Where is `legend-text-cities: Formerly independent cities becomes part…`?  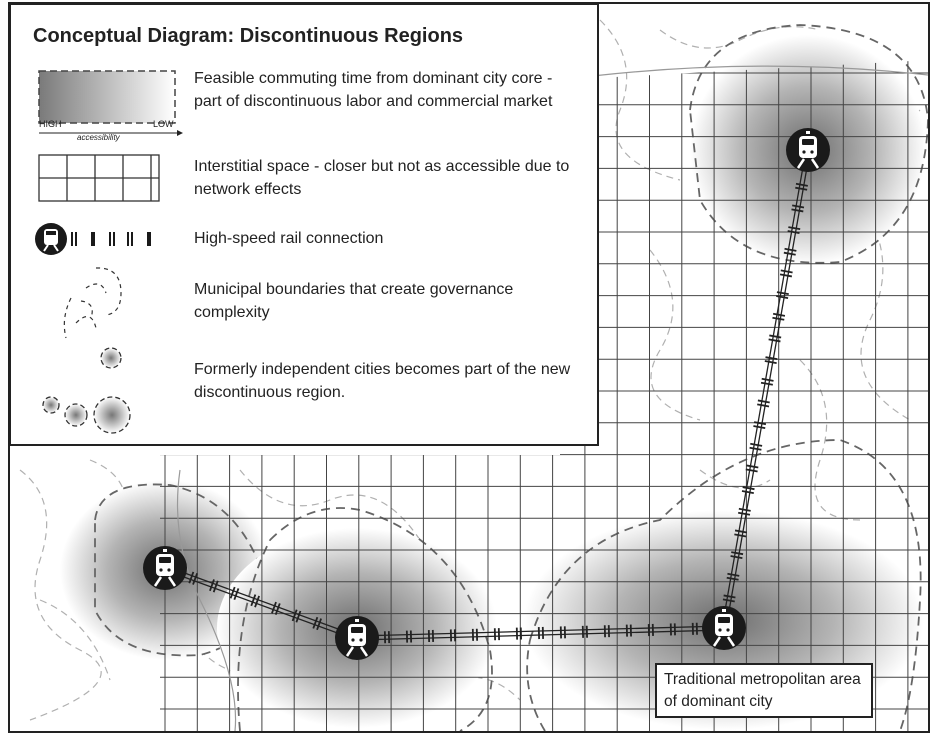
legend-text-cities: Formerly independent cities becomes part… is located at coordinates (382, 381).